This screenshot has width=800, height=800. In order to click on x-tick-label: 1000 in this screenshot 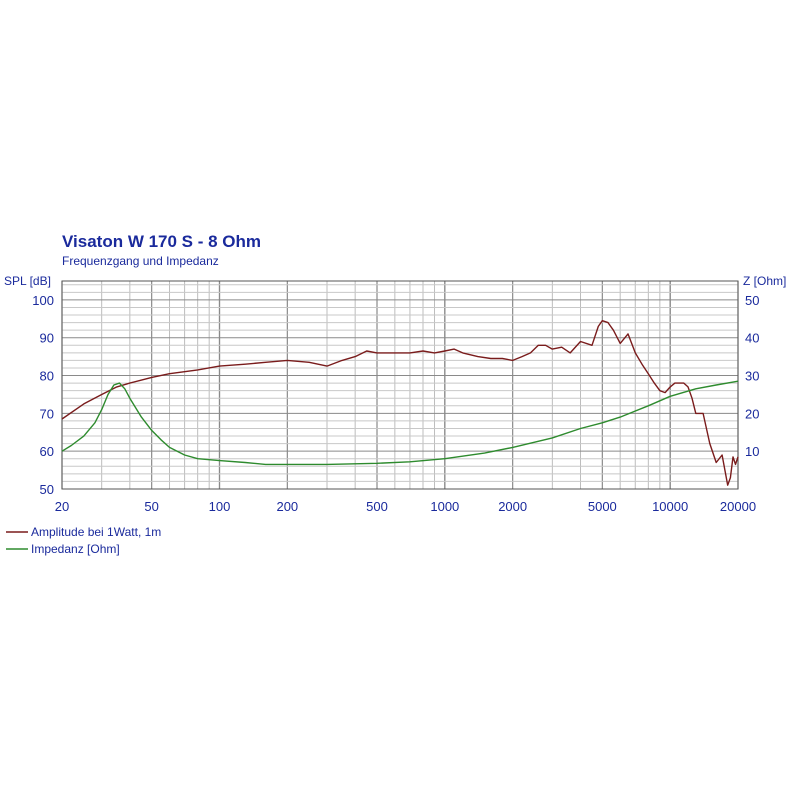, I will do `click(444, 506)`.